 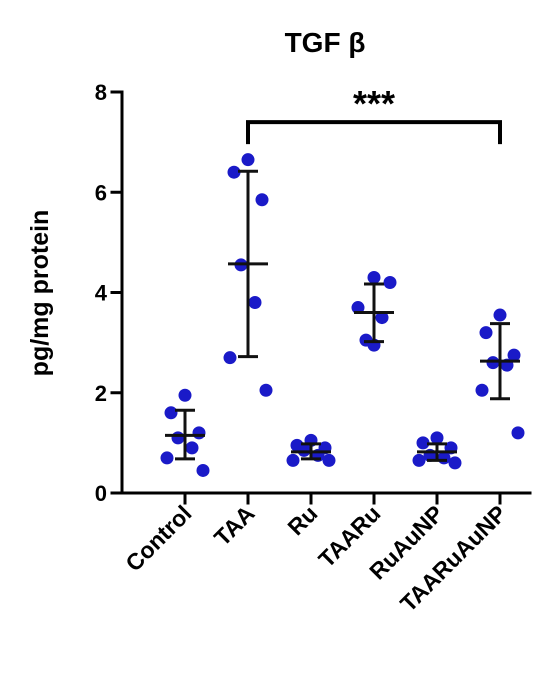 What do you see at coordinates (40, 293) in the screenshot?
I see `y-axis-label: pg/mg protein` at bounding box center [40, 293].